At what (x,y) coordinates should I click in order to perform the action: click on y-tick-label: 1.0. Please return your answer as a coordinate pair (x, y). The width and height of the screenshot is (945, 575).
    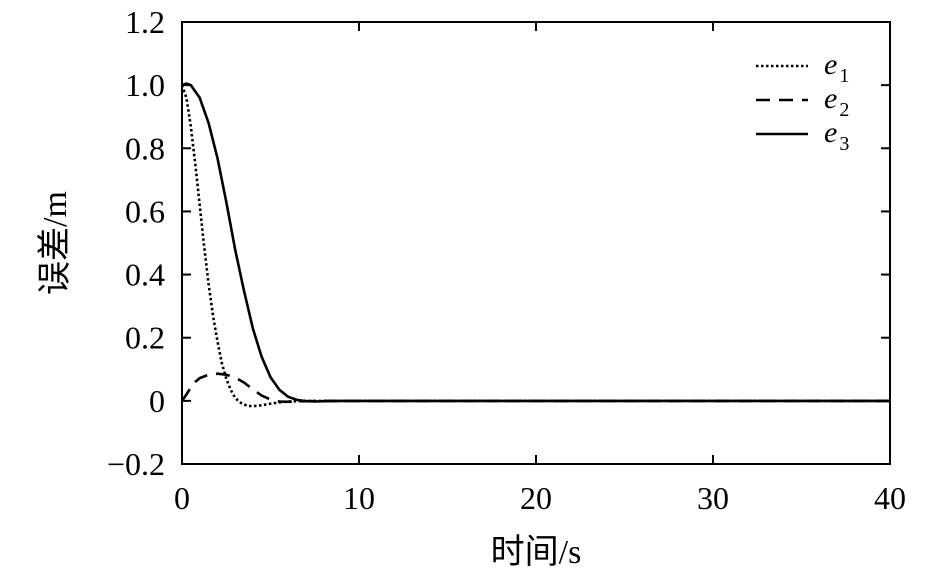
    Looking at the image, I should click on (145, 85).